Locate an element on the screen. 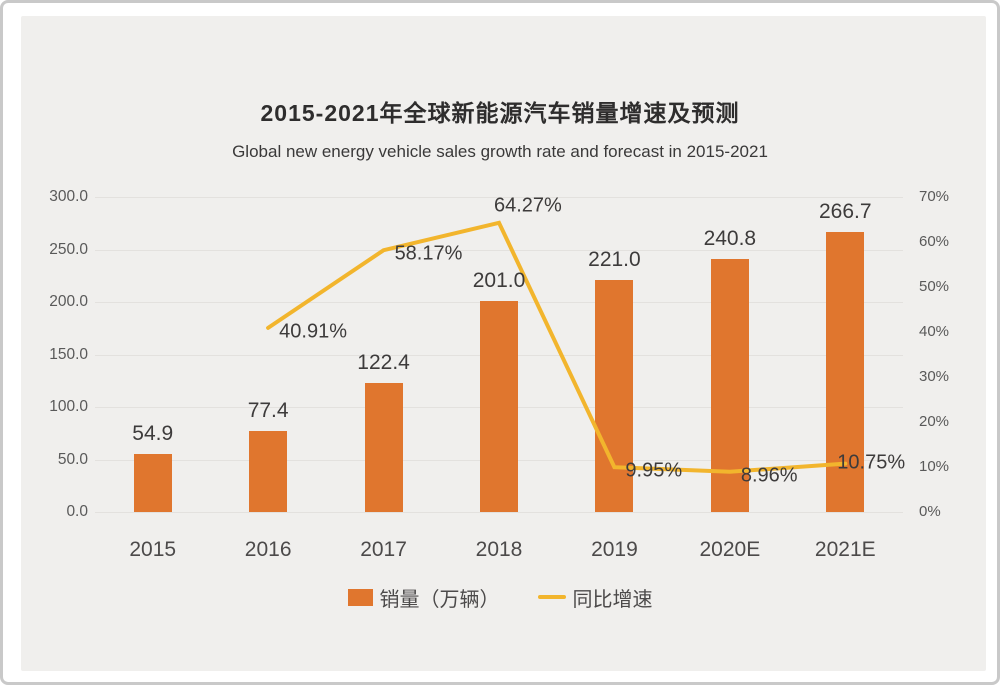 Image resolution: width=1000 pixels, height=685 pixels. left-axis-tick-label: 100.0 is located at coordinates (68, 406).